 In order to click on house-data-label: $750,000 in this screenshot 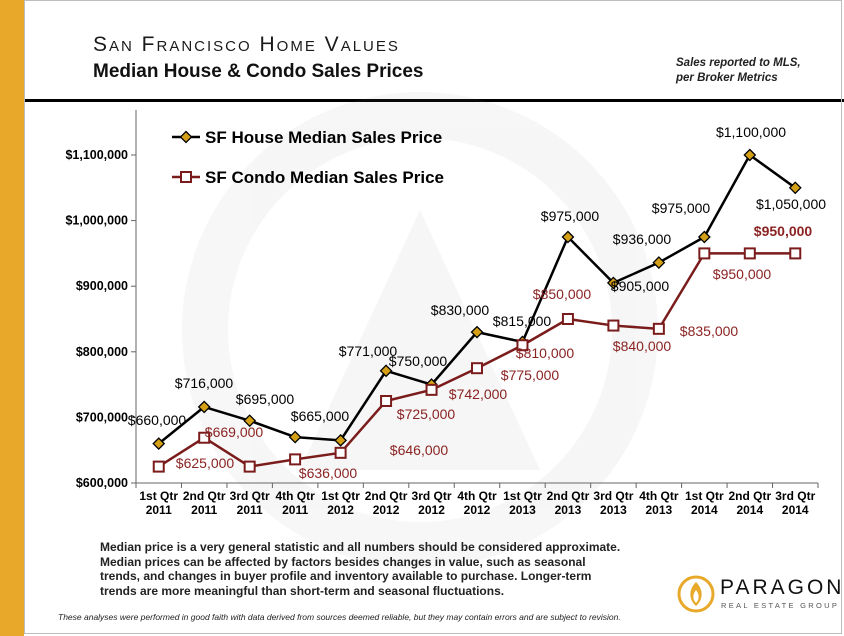, I will do `click(418, 361)`.